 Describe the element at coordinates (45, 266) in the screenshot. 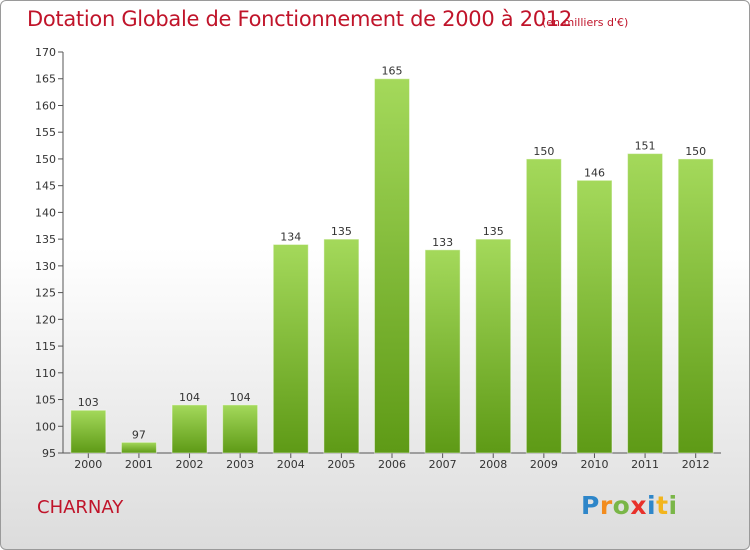

I see `y-tick-label: 130` at that location.